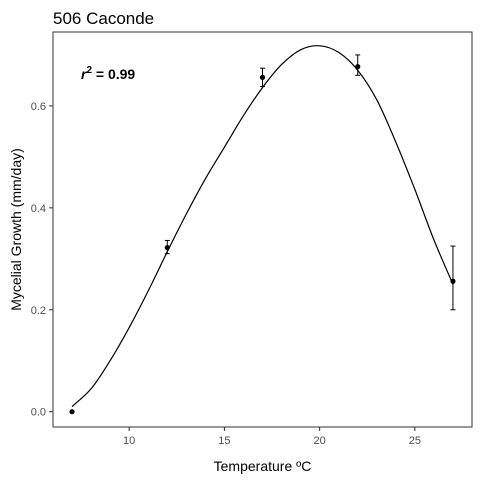 The height and width of the screenshot is (480, 480). What do you see at coordinates (129, 441) in the screenshot?
I see `x-tick-label: 10` at bounding box center [129, 441].